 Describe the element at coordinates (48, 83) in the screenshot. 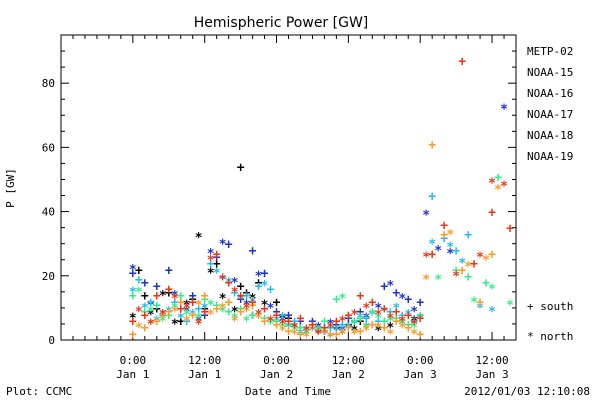

I see `y-tick-label: 80` at that location.